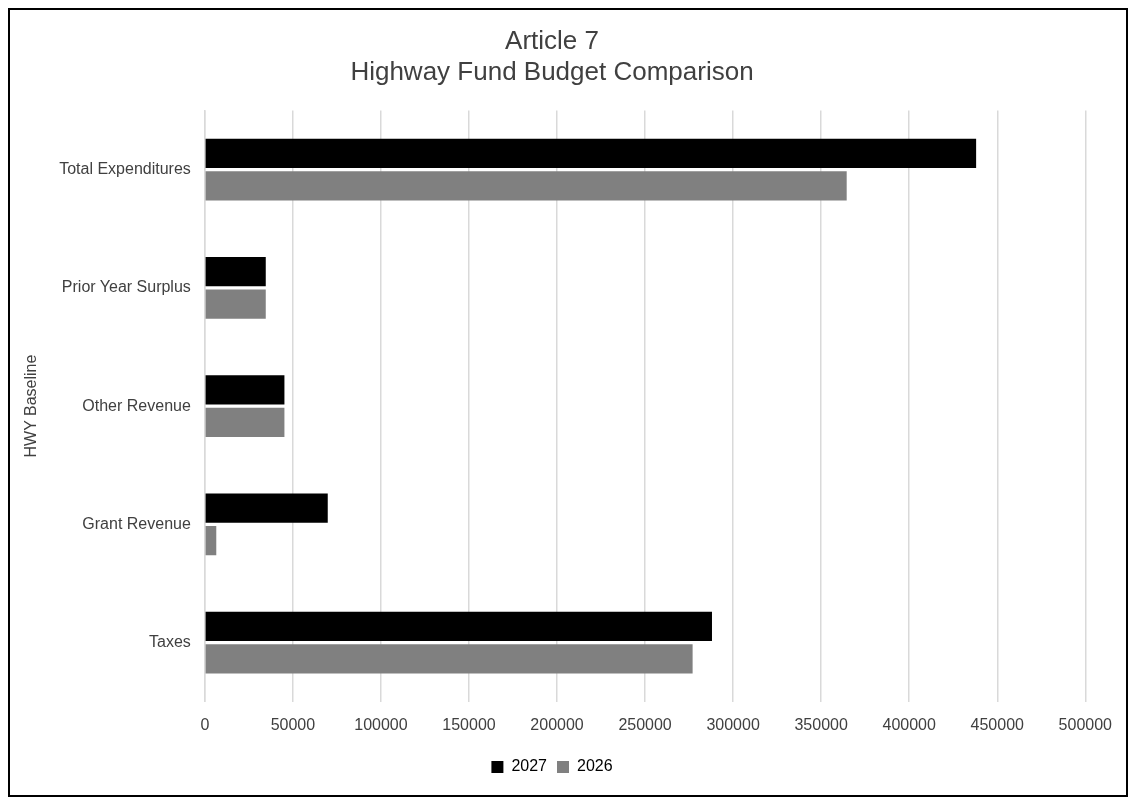 This screenshot has height=805, width=1136. Describe the element at coordinates (557, 724) in the screenshot. I see `x-tick-label: 200000` at that location.